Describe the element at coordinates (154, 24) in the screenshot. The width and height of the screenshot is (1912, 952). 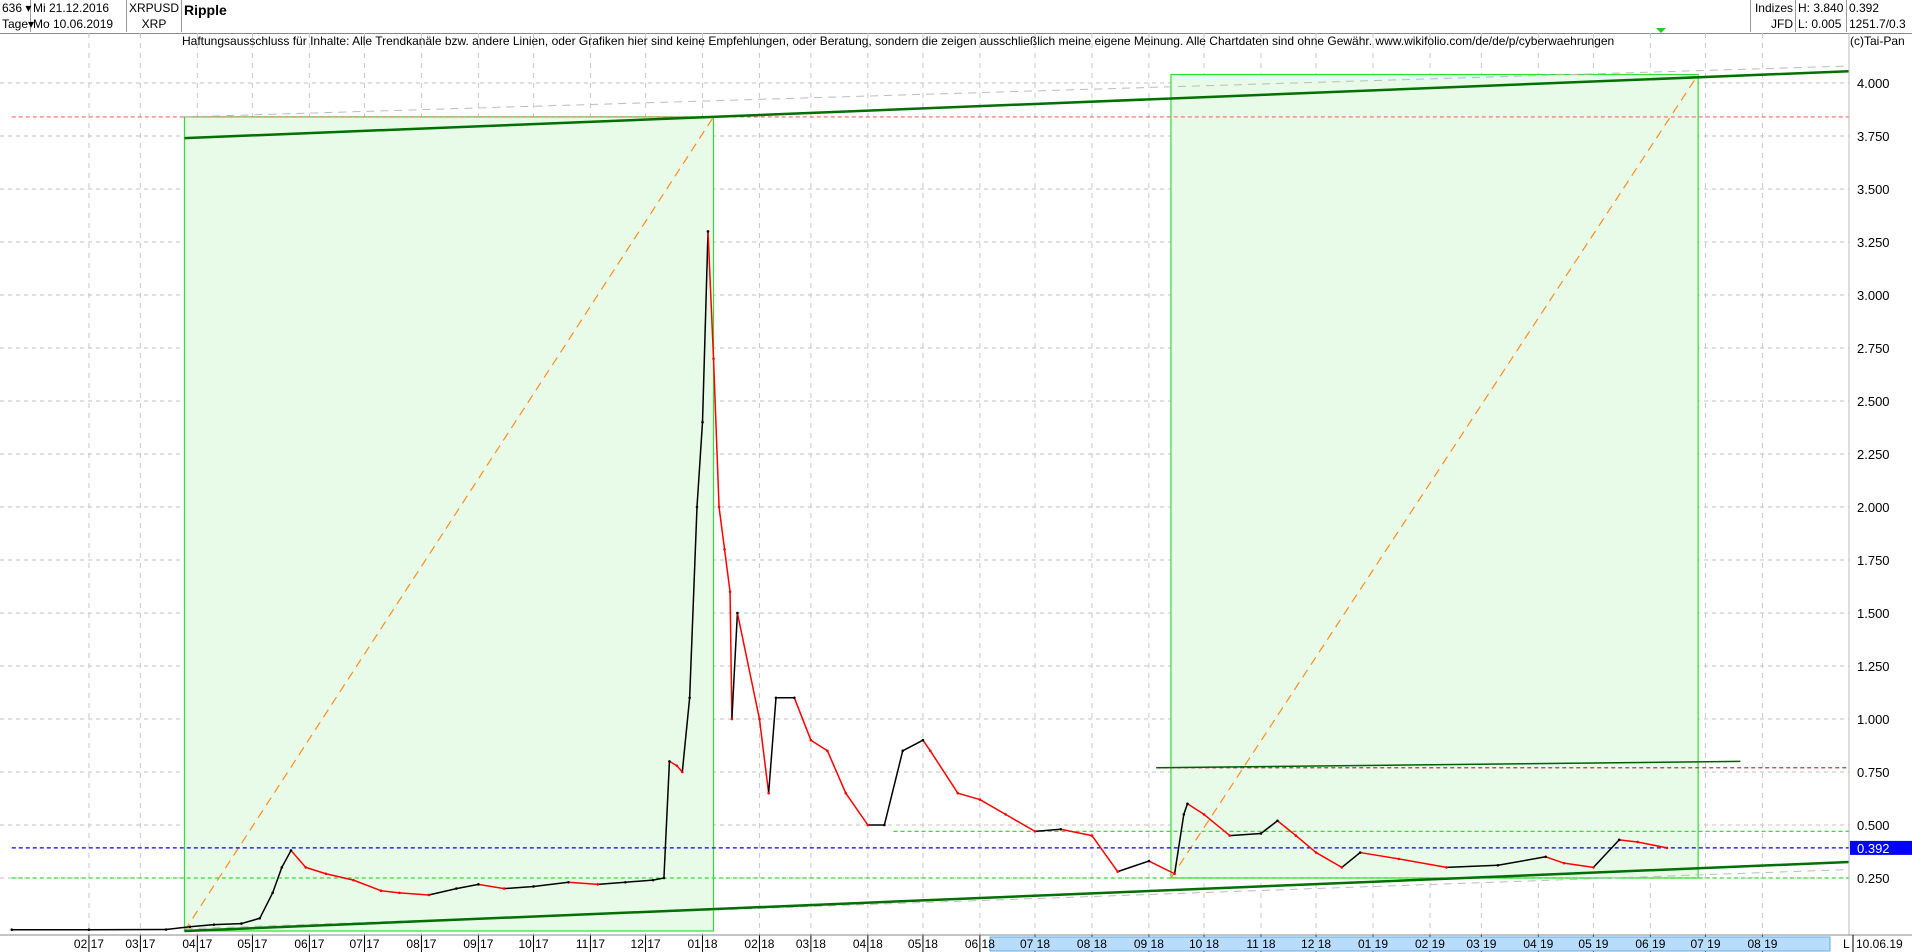
I see `symbol-short: XRP` at that location.